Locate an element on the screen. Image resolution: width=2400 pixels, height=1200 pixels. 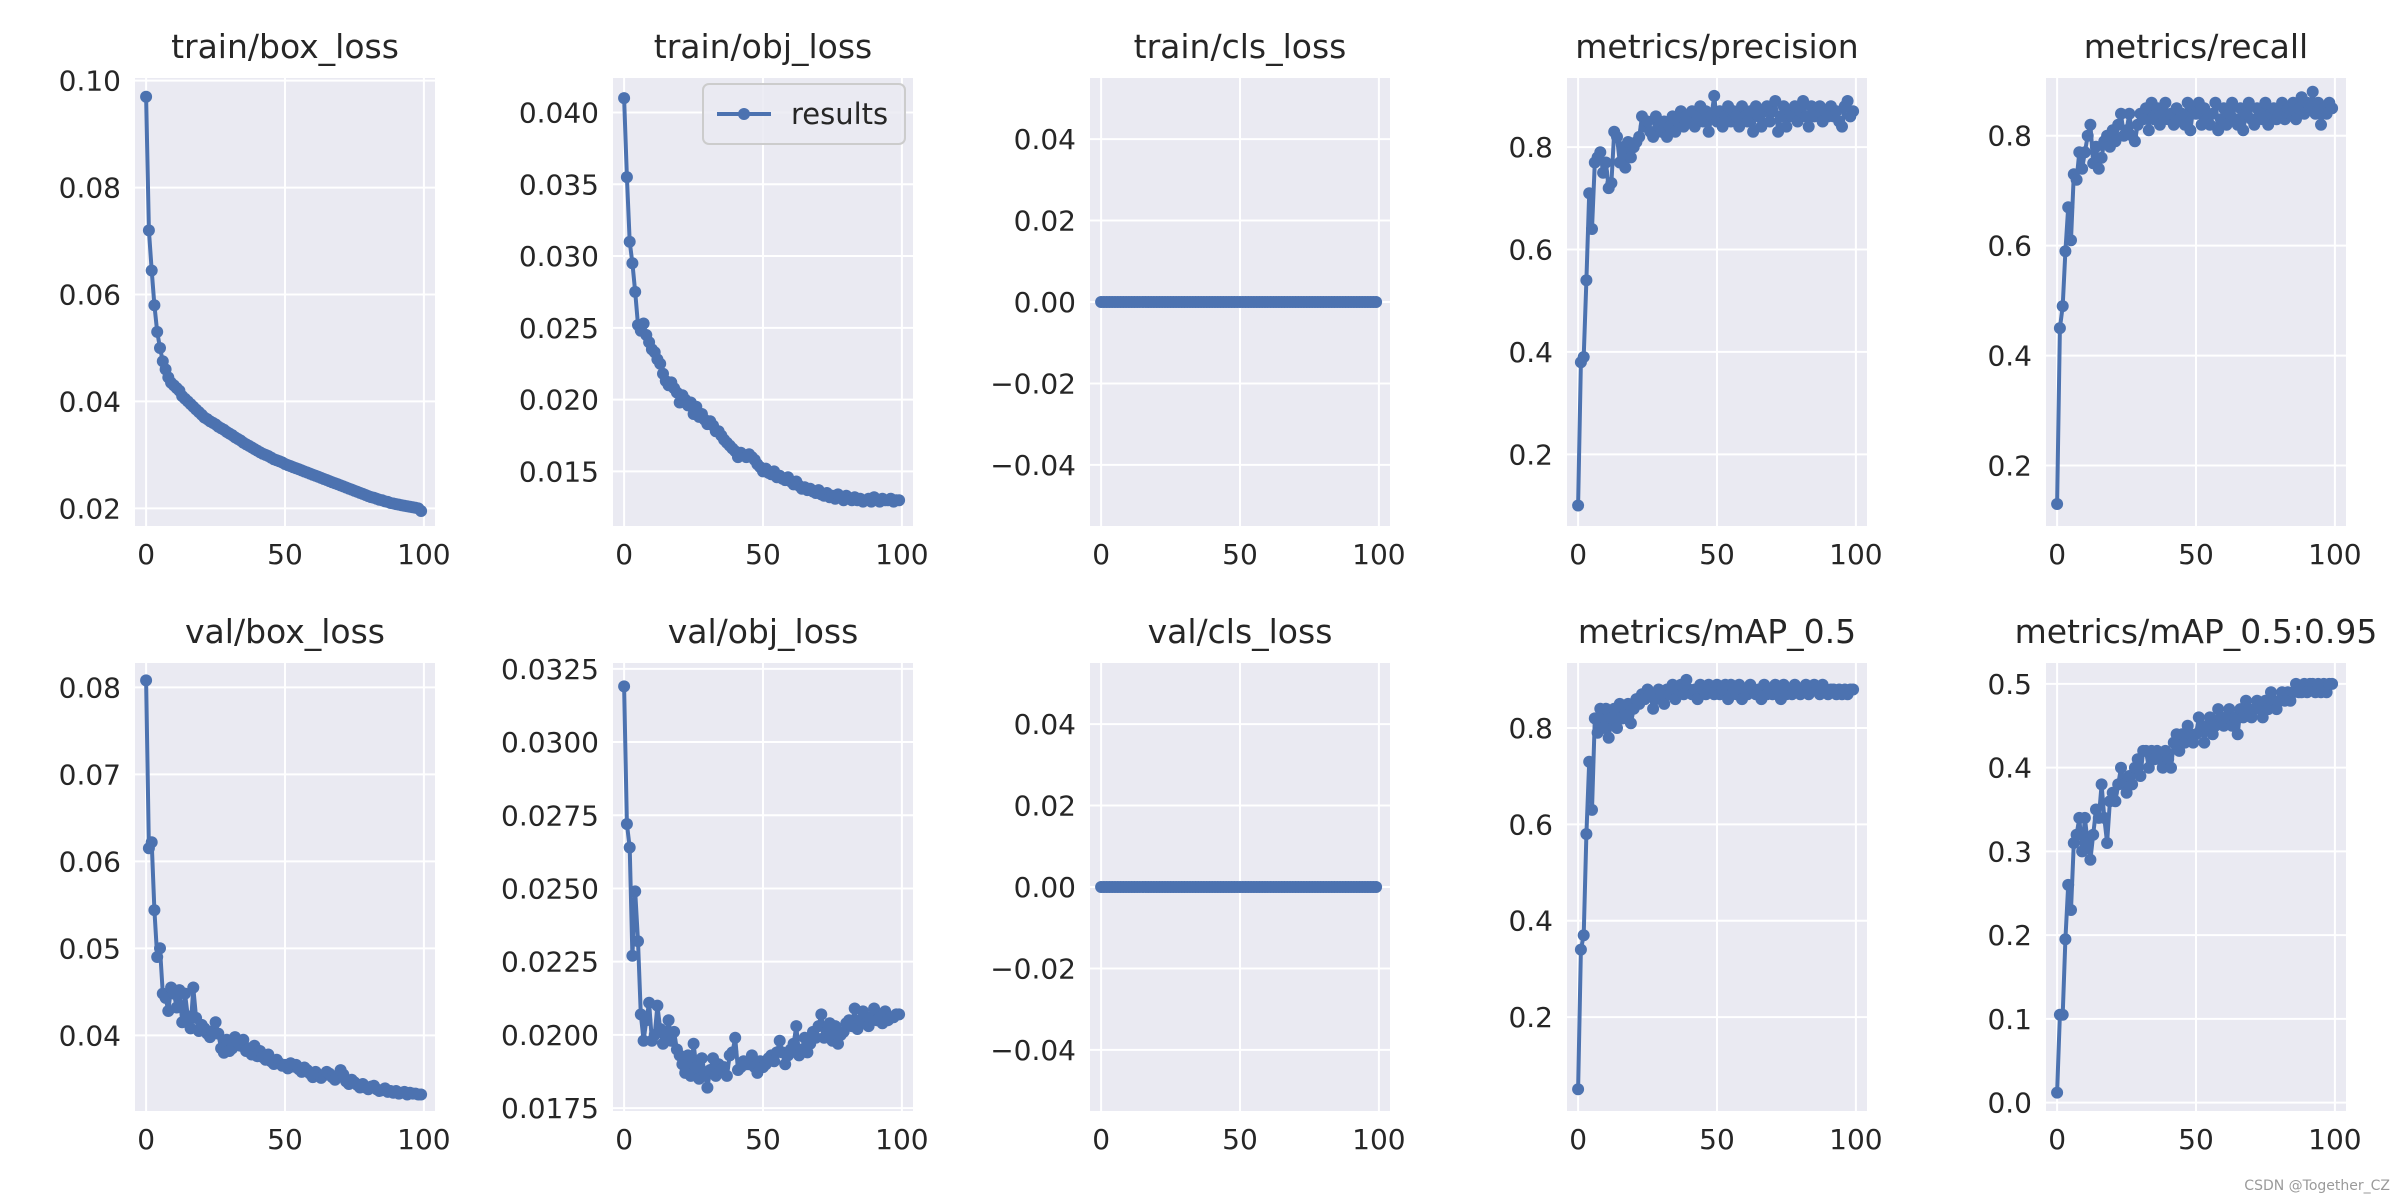
subplot-8: 0 50 100 −0.04 −0.02 0.00 0.02 0.04 val/cls_loss is located at coordinates (1197, 884).